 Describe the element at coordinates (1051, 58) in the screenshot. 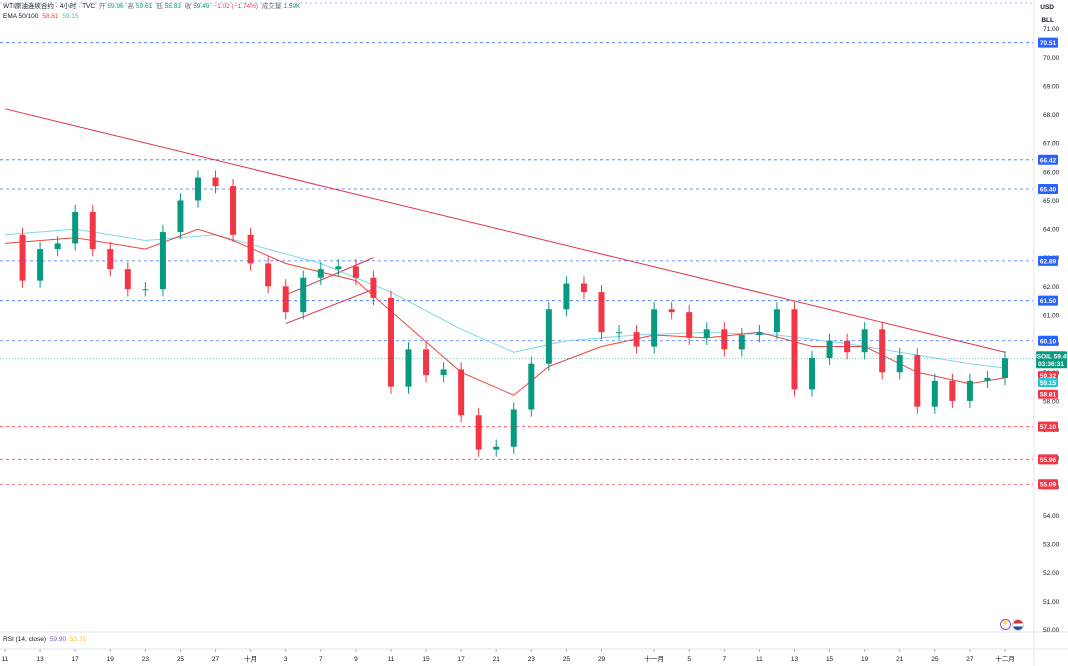

I see `y-tick-label: 70.00` at that location.